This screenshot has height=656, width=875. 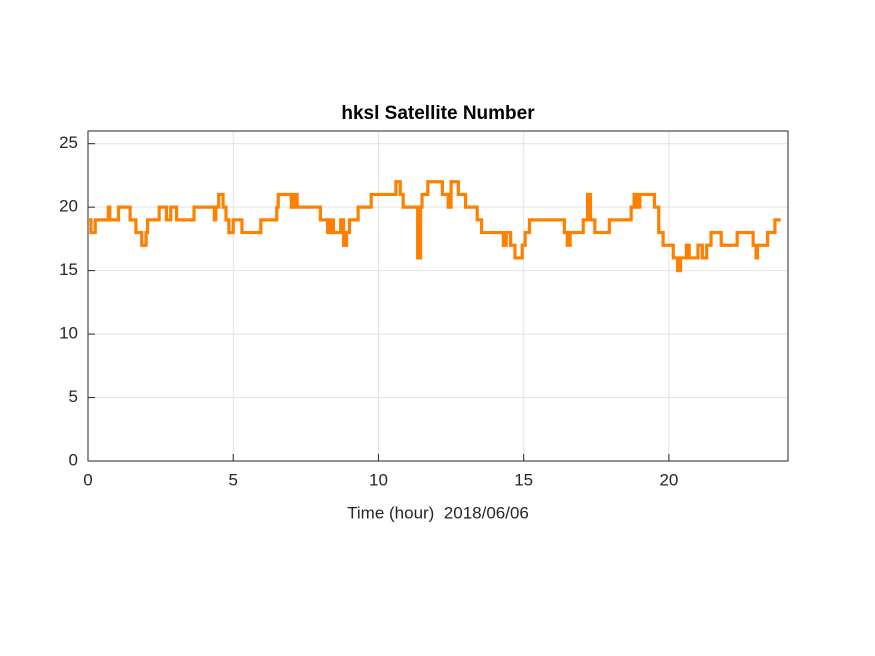 I want to click on x-tick-label: 0, so click(x=87, y=479).